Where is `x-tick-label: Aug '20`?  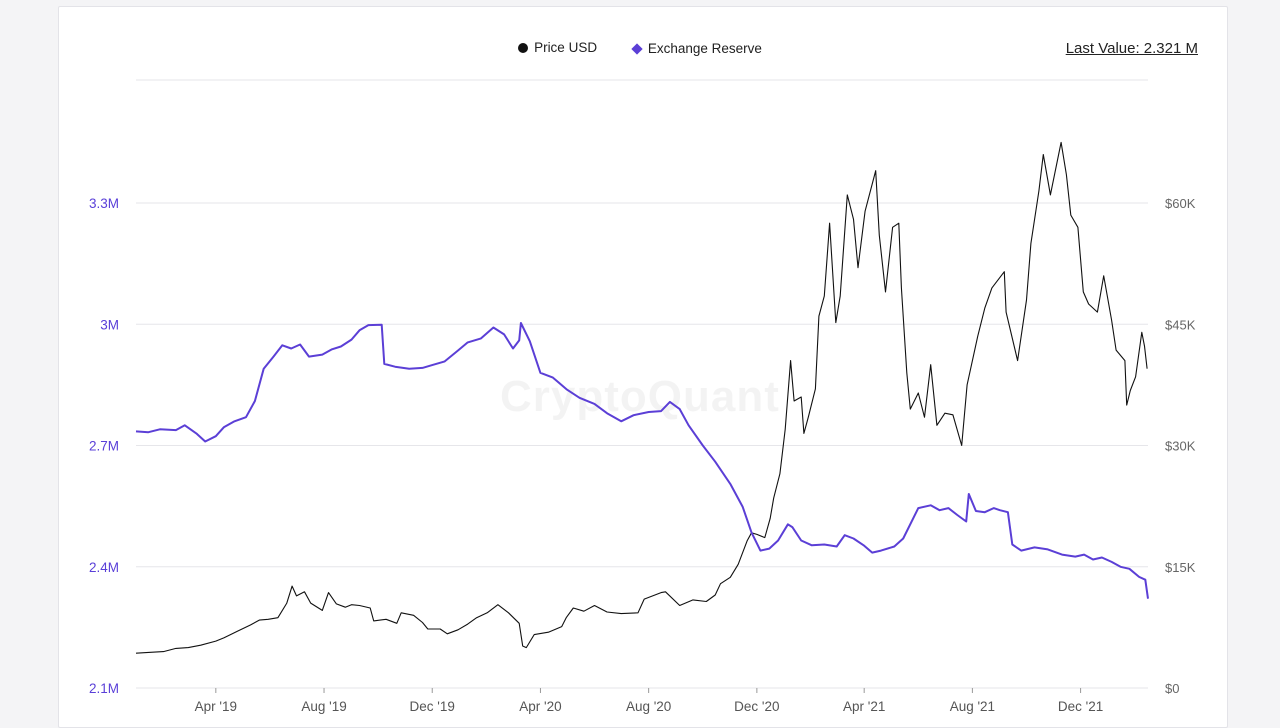
x-tick-label: Aug '20 is located at coordinates (648, 706).